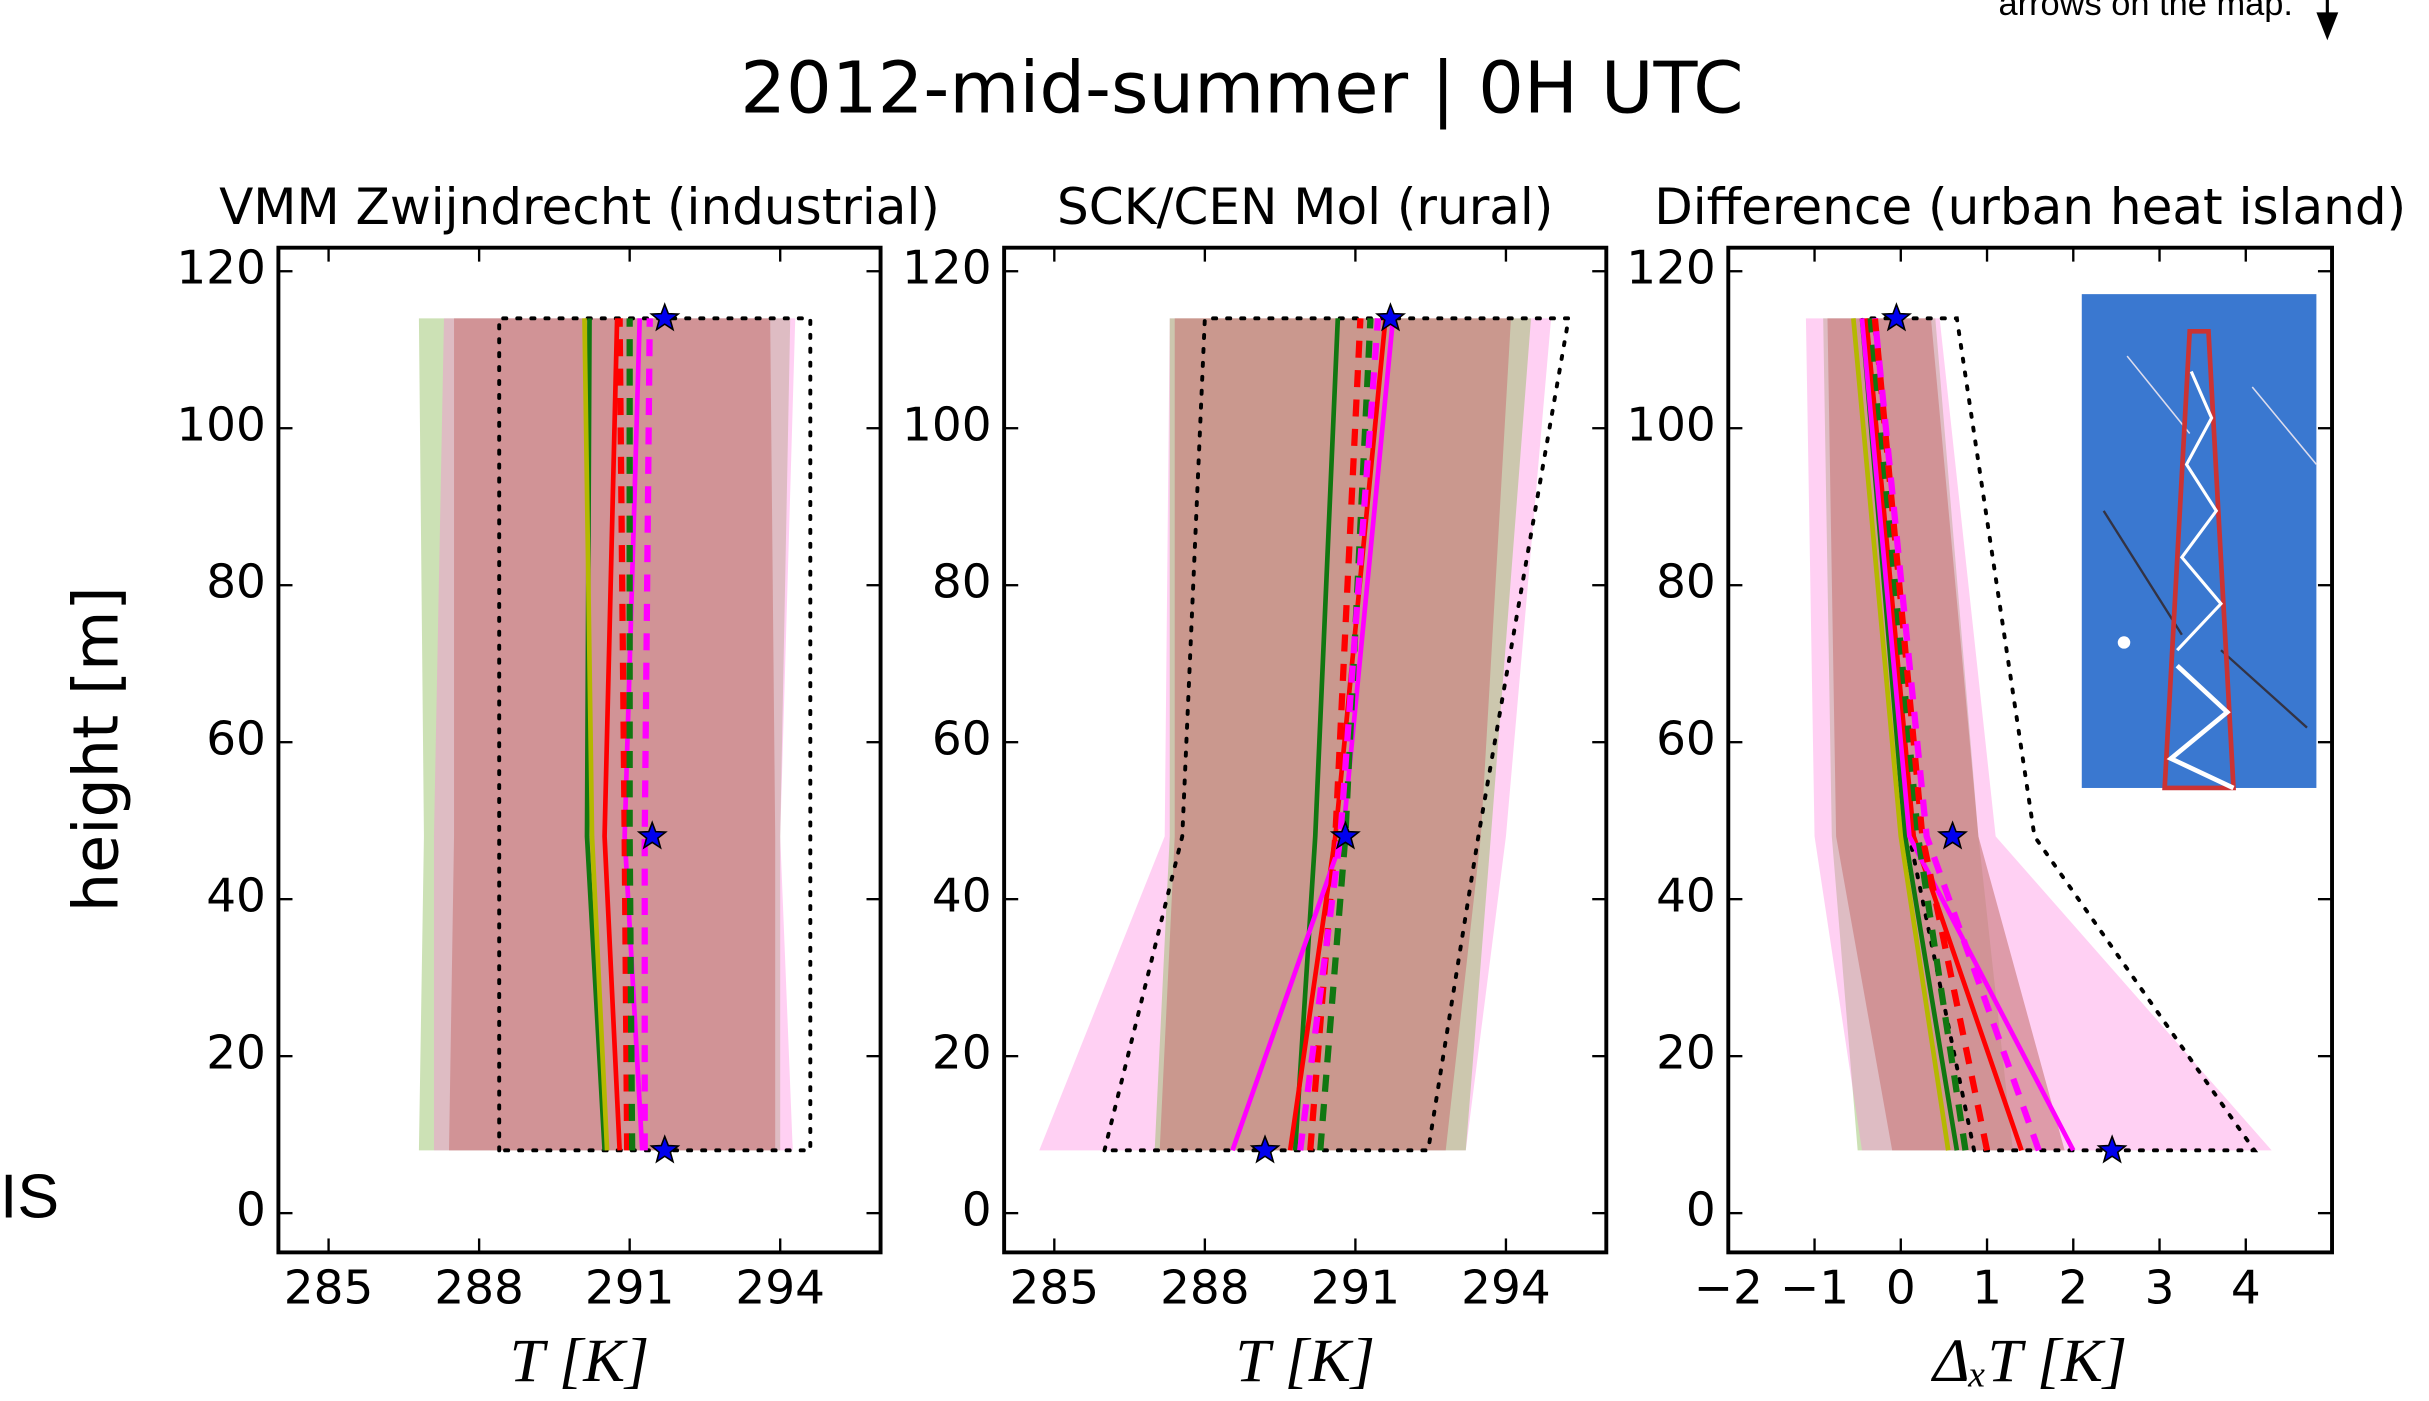 The width and height of the screenshot is (2429, 1401). I want to click on x-tick-label: 3, so click(2160, 1289).